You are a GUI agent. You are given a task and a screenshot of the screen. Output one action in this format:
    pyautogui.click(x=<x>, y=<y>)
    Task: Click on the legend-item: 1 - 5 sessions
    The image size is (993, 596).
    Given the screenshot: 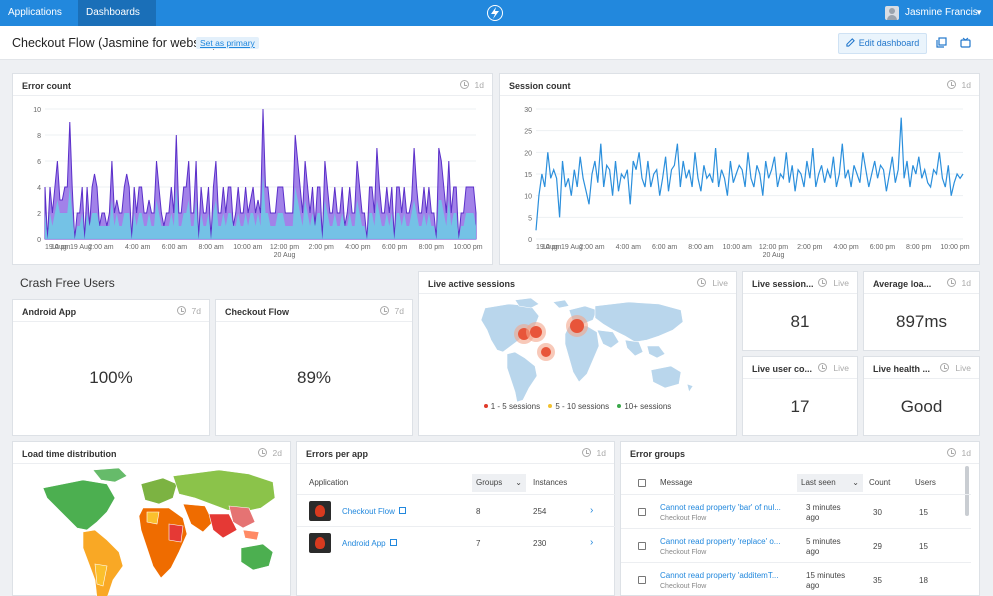 What is the action you would take?
    pyautogui.click(x=511, y=406)
    